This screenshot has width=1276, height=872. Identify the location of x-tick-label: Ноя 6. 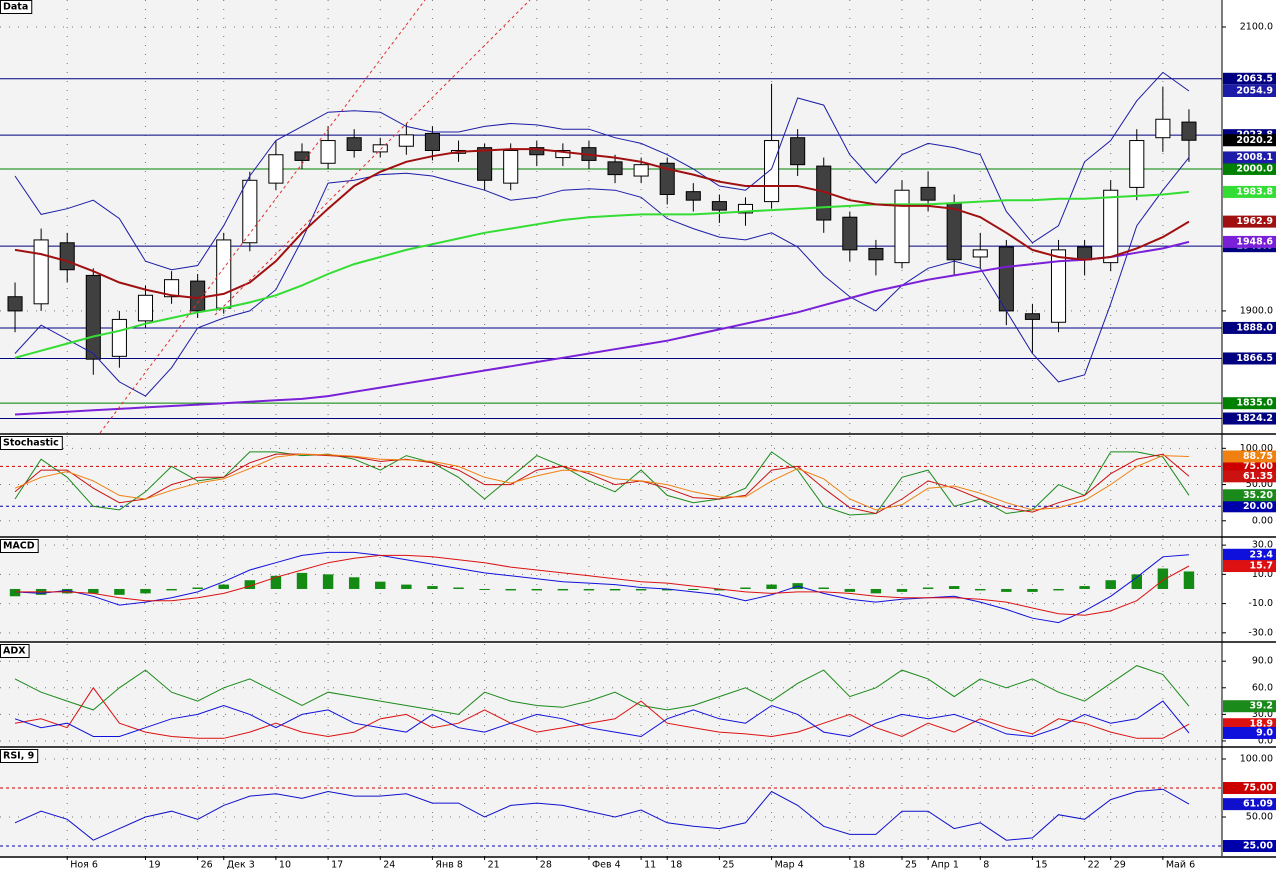
(84, 865).